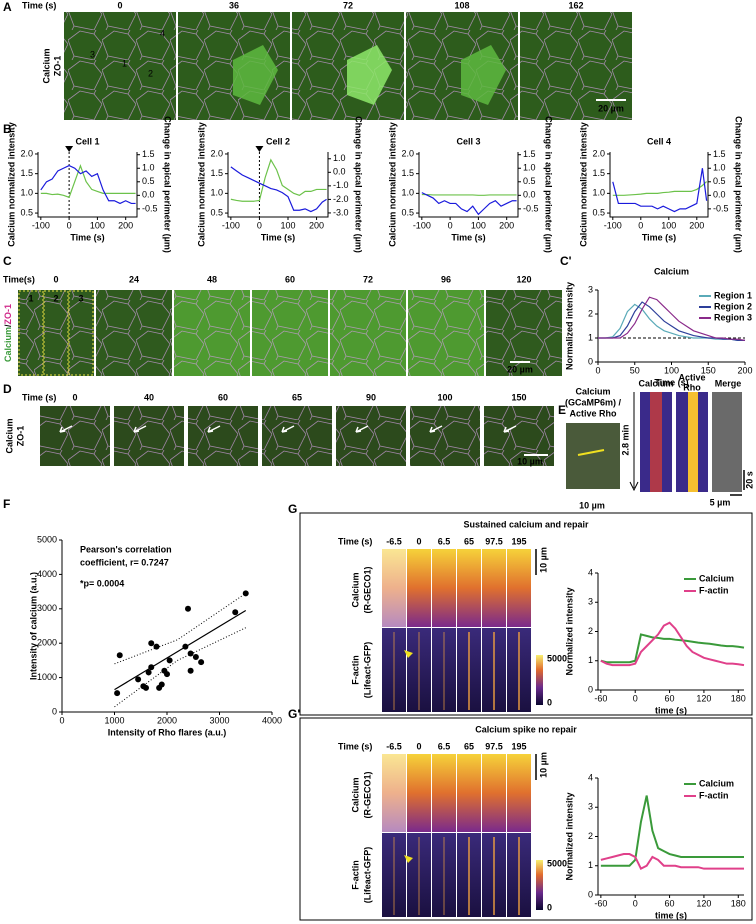  I want to click on arrowhead, so click(408, 654).